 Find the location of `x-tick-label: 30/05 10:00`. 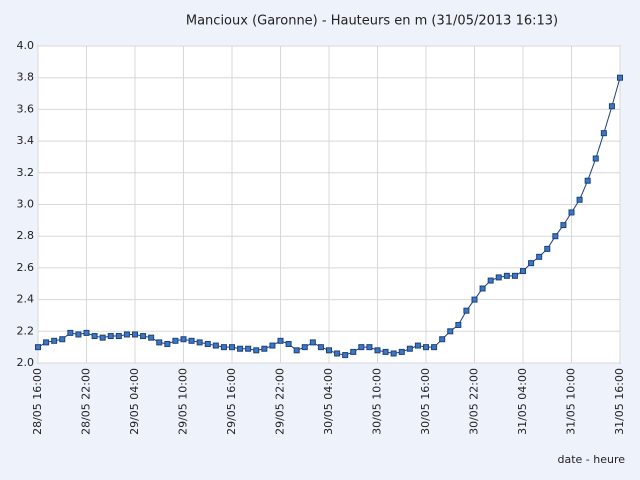

x-tick-label: 30/05 10:00 is located at coordinates (377, 401).